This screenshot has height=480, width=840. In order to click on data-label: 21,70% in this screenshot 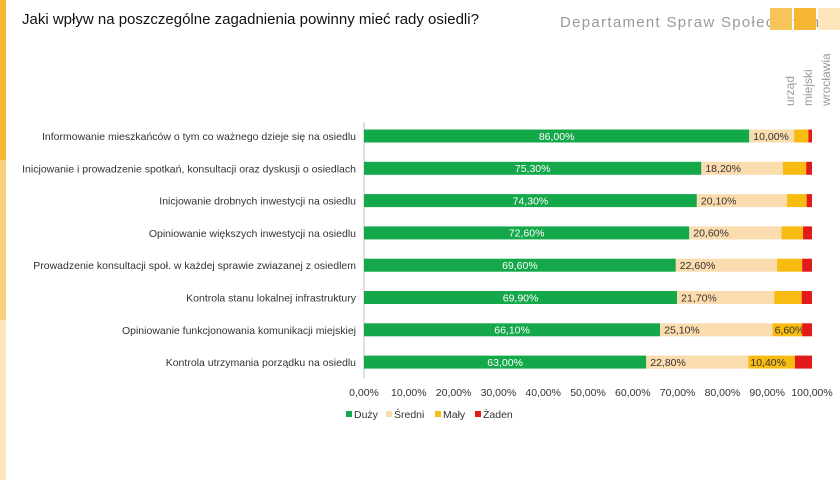, I will do `click(699, 298)`.